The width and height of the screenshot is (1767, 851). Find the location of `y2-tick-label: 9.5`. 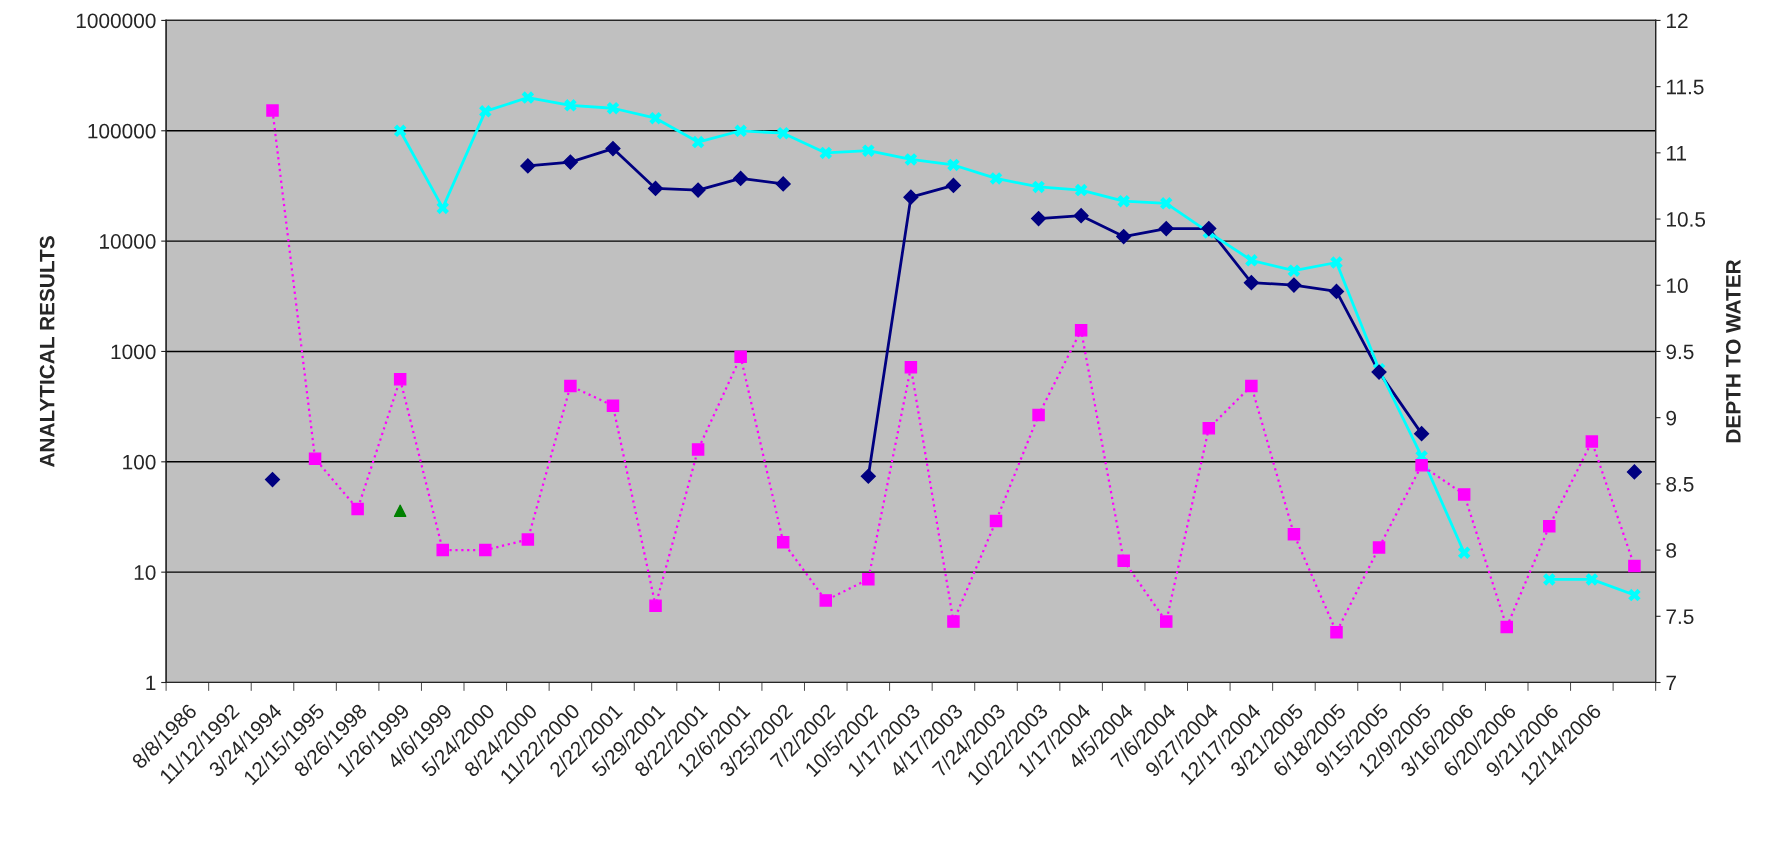

y2-tick-label: 9.5 is located at coordinates (1680, 352).